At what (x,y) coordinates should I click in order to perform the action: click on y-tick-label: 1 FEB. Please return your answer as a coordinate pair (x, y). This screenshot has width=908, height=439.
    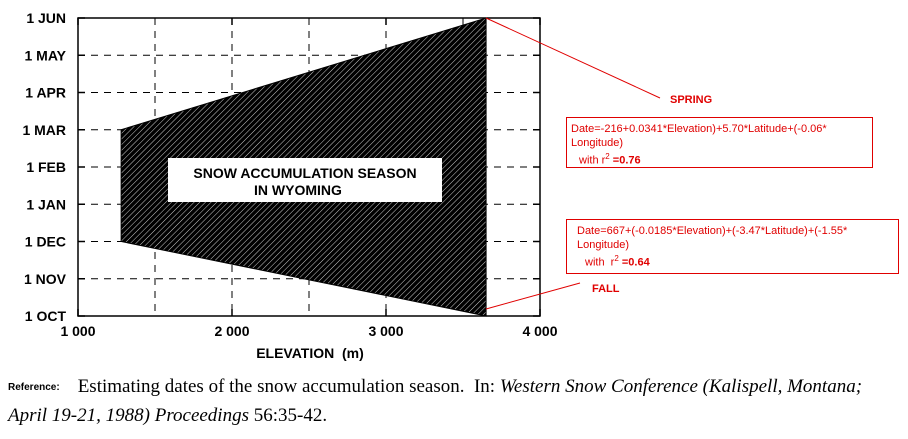
    Looking at the image, I should click on (46, 167).